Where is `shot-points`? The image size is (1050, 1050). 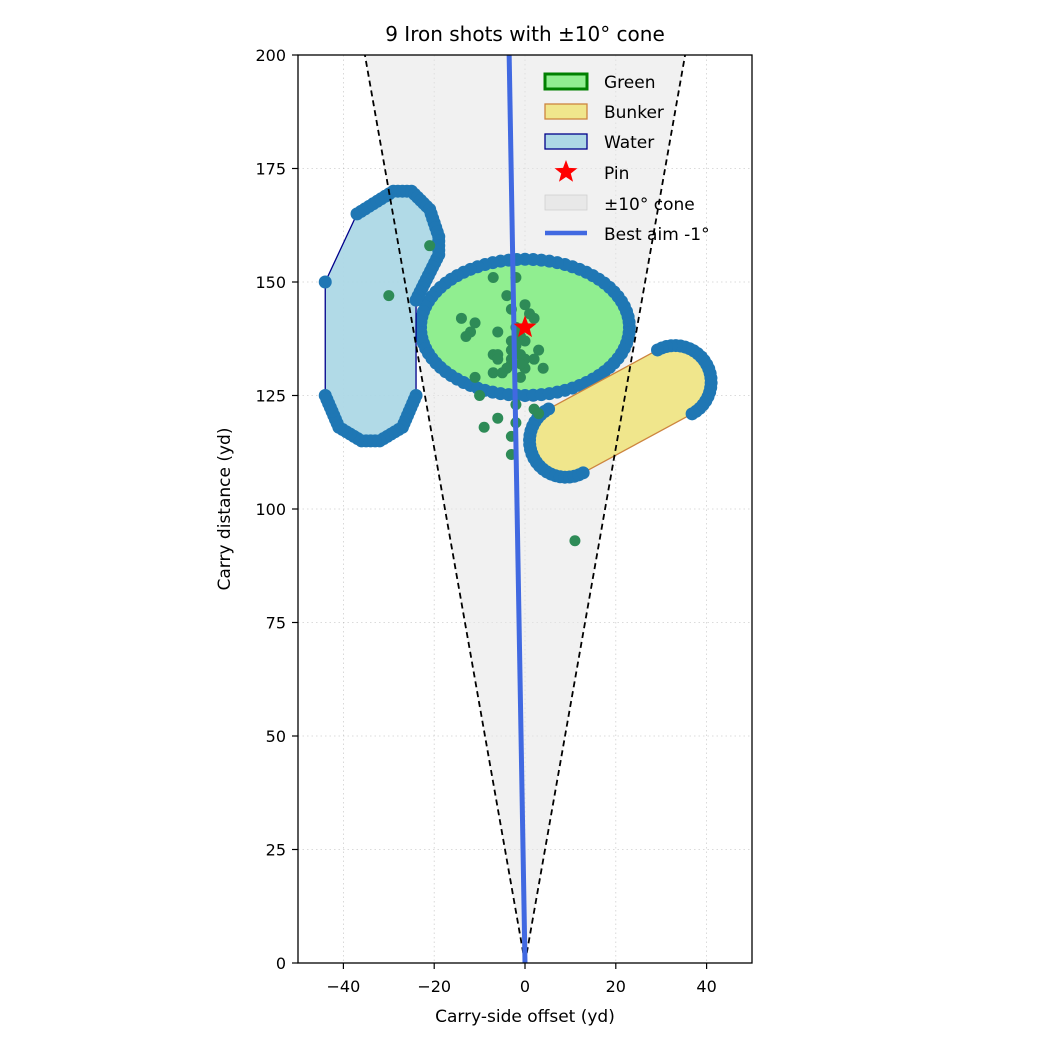 shot-points is located at coordinates (482, 393).